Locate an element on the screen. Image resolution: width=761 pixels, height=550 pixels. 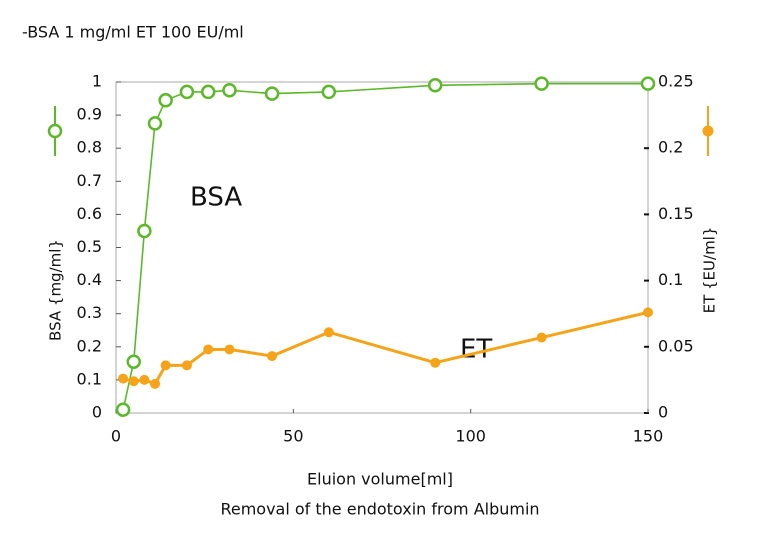
y-tick-label: 1 is located at coordinates (97, 81).